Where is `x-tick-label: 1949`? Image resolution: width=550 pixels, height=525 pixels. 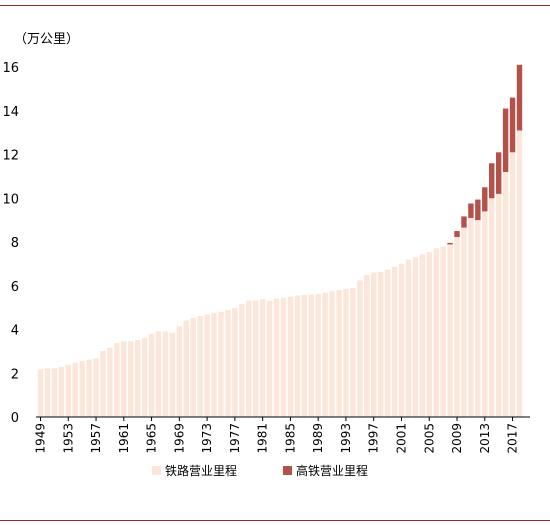 x-tick-label: 1949 is located at coordinates (41, 438).